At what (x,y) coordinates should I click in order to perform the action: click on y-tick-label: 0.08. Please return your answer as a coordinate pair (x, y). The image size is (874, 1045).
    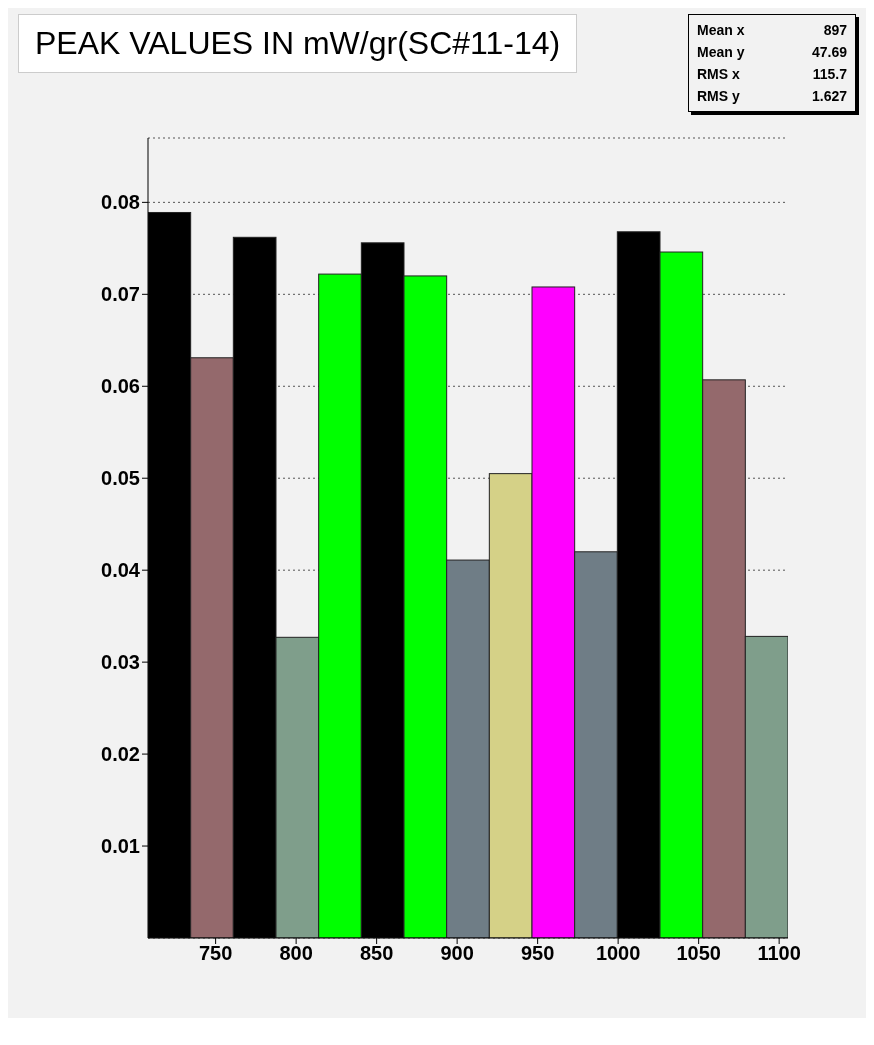
    Looking at the image, I should click on (120, 202).